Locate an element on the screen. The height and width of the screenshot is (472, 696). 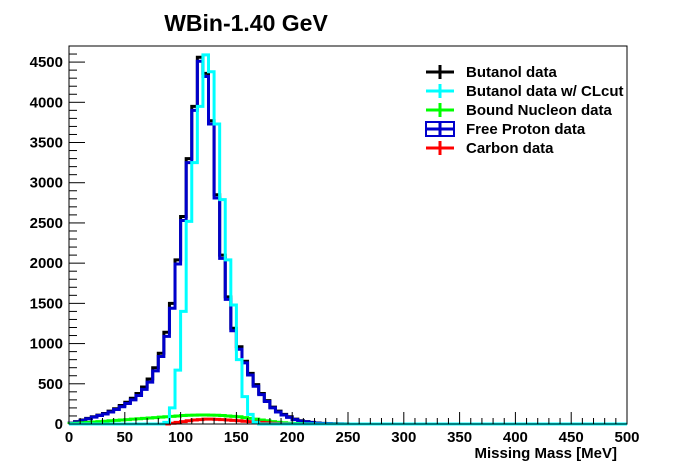
legend-entry-free-proton-data: Free Proton data is located at coordinates (505, 129).